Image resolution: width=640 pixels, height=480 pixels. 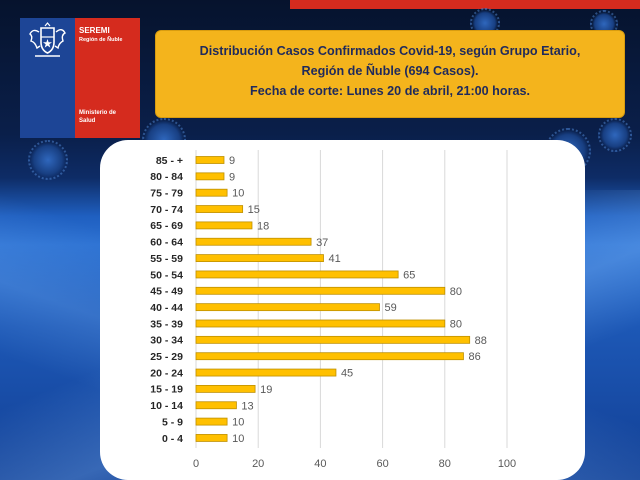 I want to click on value-label-30-34: 88, so click(x=481, y=341).